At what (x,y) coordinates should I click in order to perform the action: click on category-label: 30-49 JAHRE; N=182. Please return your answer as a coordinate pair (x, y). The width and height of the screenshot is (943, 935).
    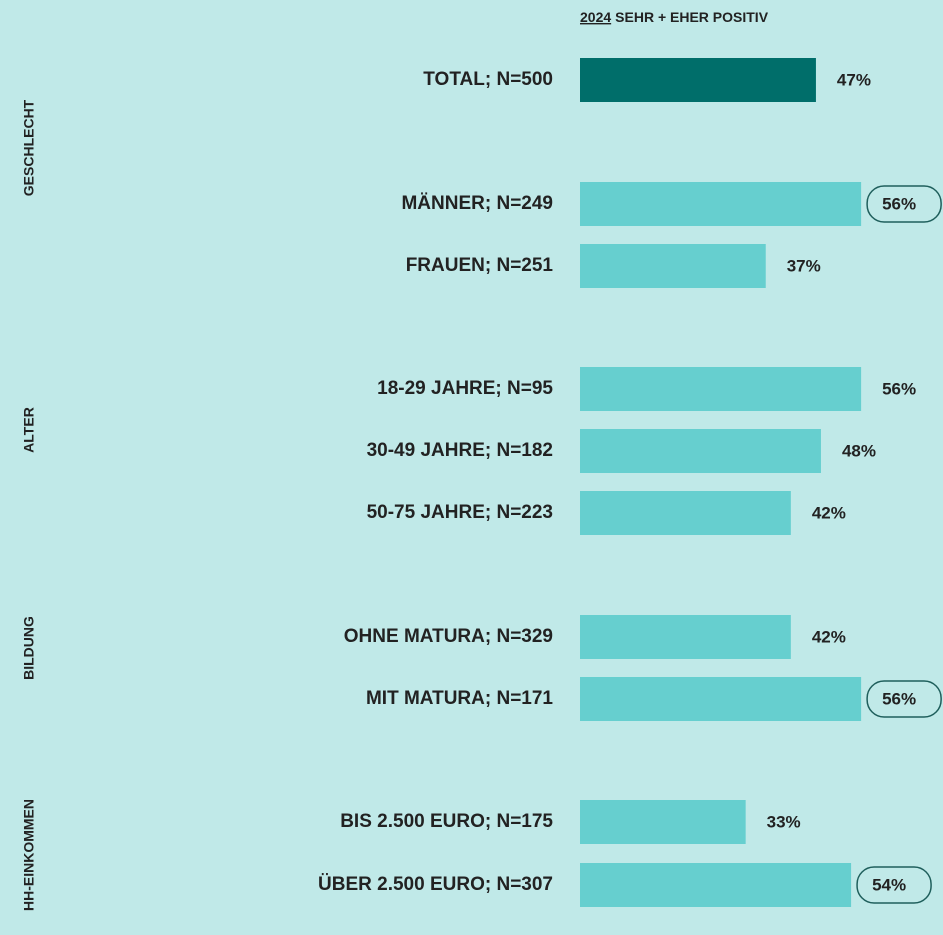
    Looking at the image, I should click on (460, 450).